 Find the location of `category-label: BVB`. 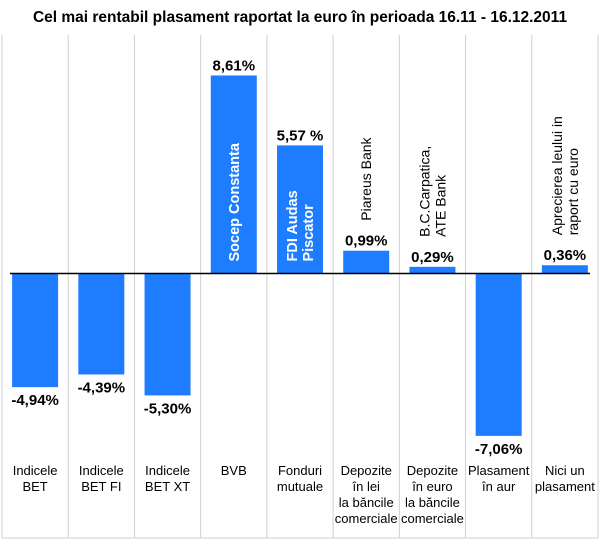

category-label: BVB is located at coordinates (234, 470).